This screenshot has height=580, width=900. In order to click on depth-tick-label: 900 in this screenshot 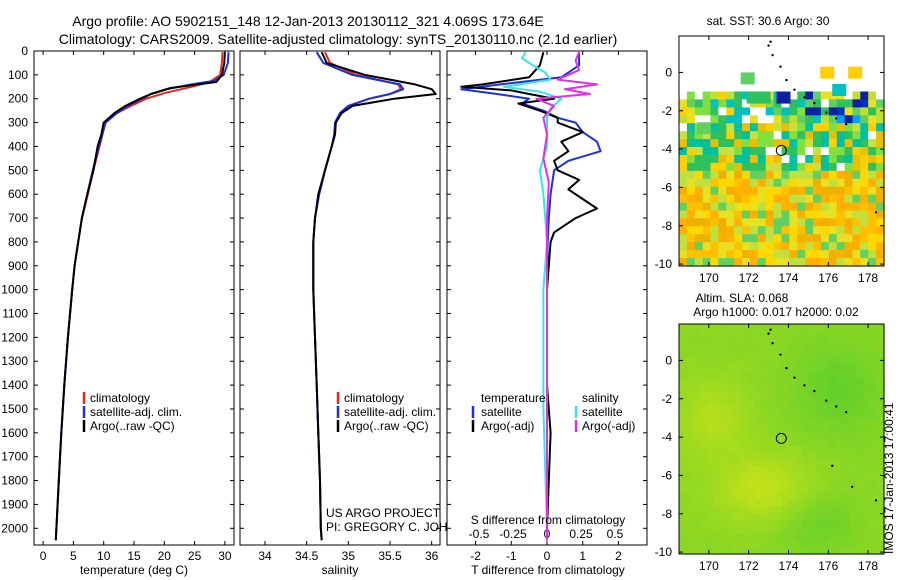, I will do `click(18, 266)`.